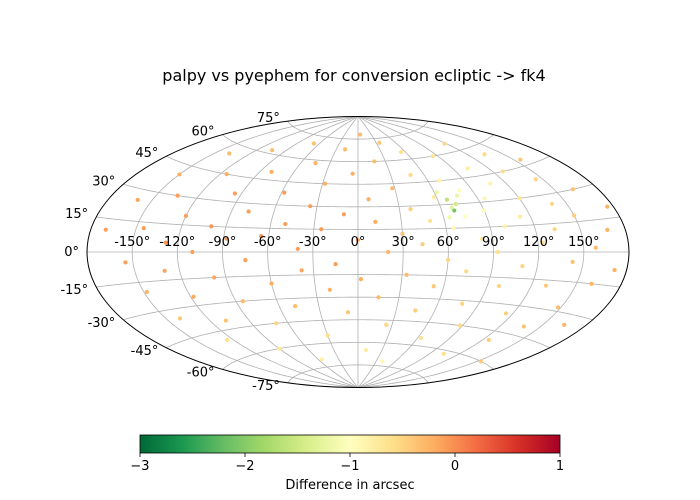  What do you see at coordinates (268, 118) in the screenshot?
I see `y-tick-label: 75°` at bounding box center [268, 118].